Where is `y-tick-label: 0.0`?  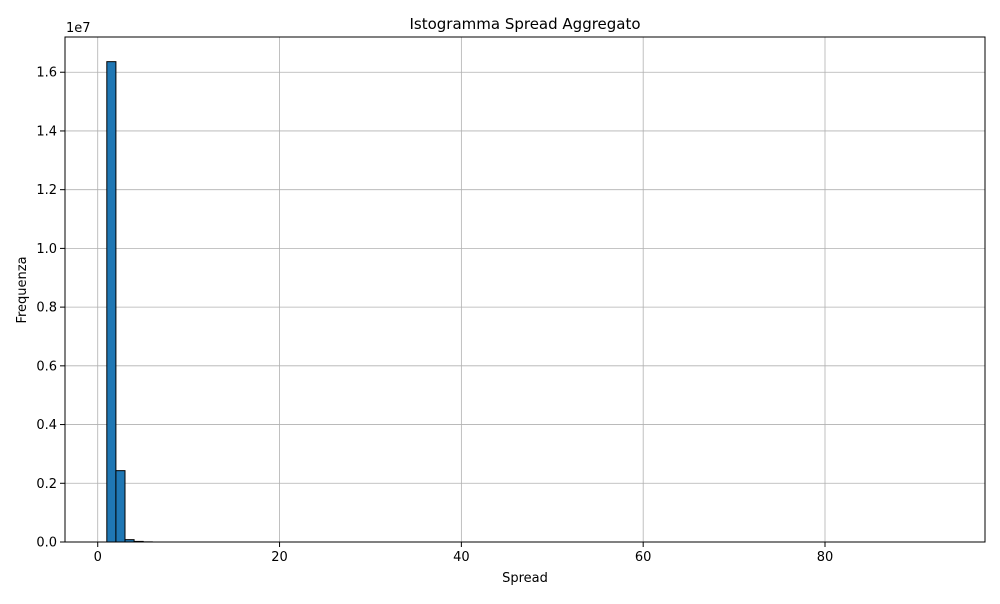 y-tick-label: 0.0 is located at coordinates (46, 543).